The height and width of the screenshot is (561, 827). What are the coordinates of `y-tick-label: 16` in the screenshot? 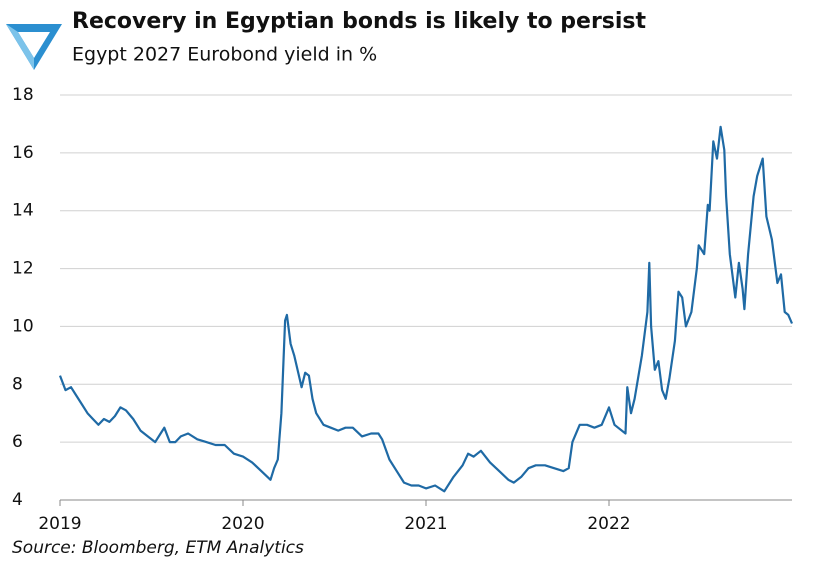 It's located at (23, 153).